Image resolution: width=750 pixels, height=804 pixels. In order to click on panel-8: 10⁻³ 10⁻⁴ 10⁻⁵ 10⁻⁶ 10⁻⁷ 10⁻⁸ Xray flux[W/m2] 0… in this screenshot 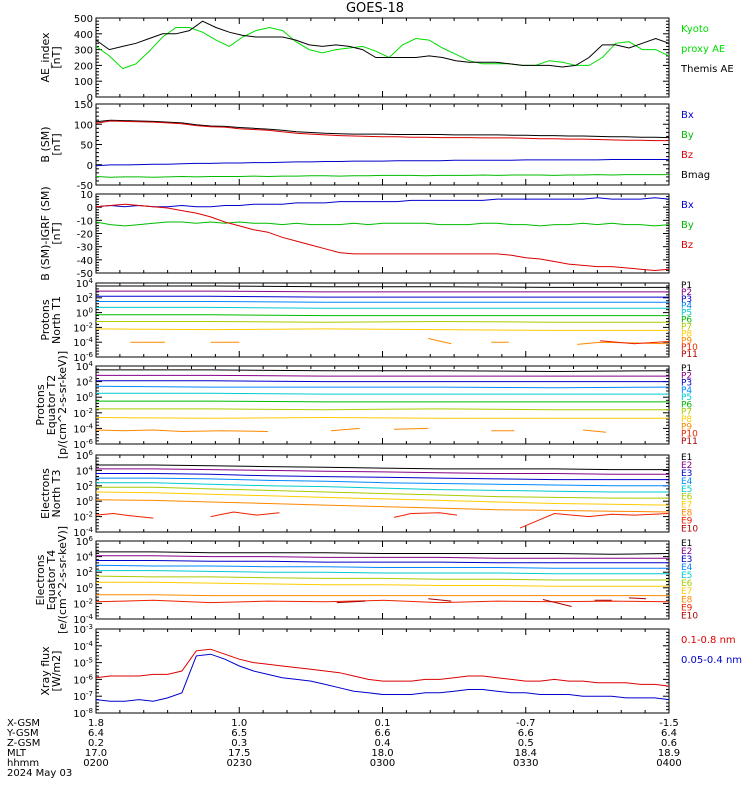, I will do `click(390, 671)`.